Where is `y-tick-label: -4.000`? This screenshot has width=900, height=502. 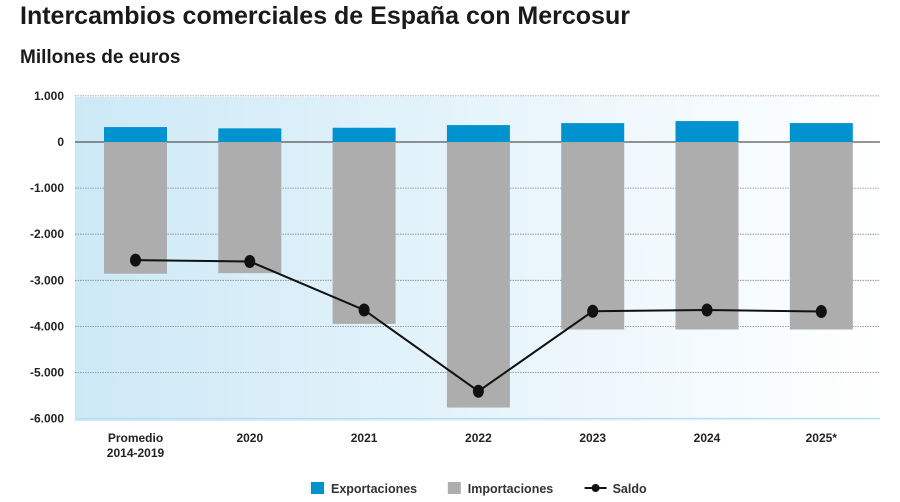
y-tick-label: -4.000 is located at coordinates (47, 326).